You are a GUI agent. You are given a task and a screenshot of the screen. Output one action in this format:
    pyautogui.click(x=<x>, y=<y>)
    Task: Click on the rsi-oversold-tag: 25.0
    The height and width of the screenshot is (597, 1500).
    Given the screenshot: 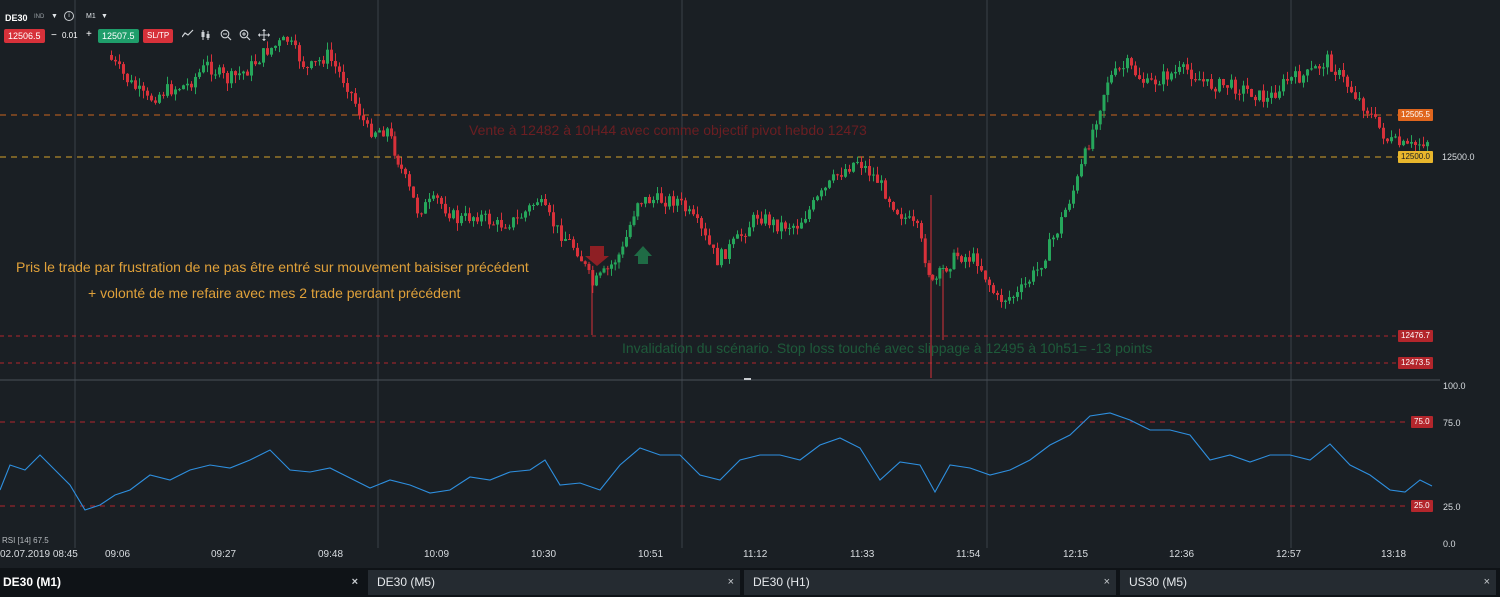 What is the action you would take?
    pyautogui.click(x=1422, y=506)
    